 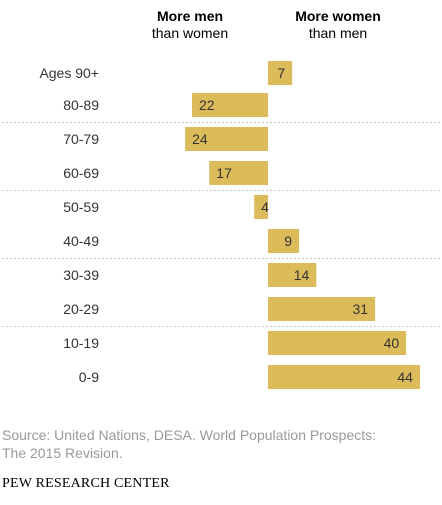 What do you see at coordinates (265, 207) in the screenshot?
I see `value-label: 4` at bounding box center [265, 207].